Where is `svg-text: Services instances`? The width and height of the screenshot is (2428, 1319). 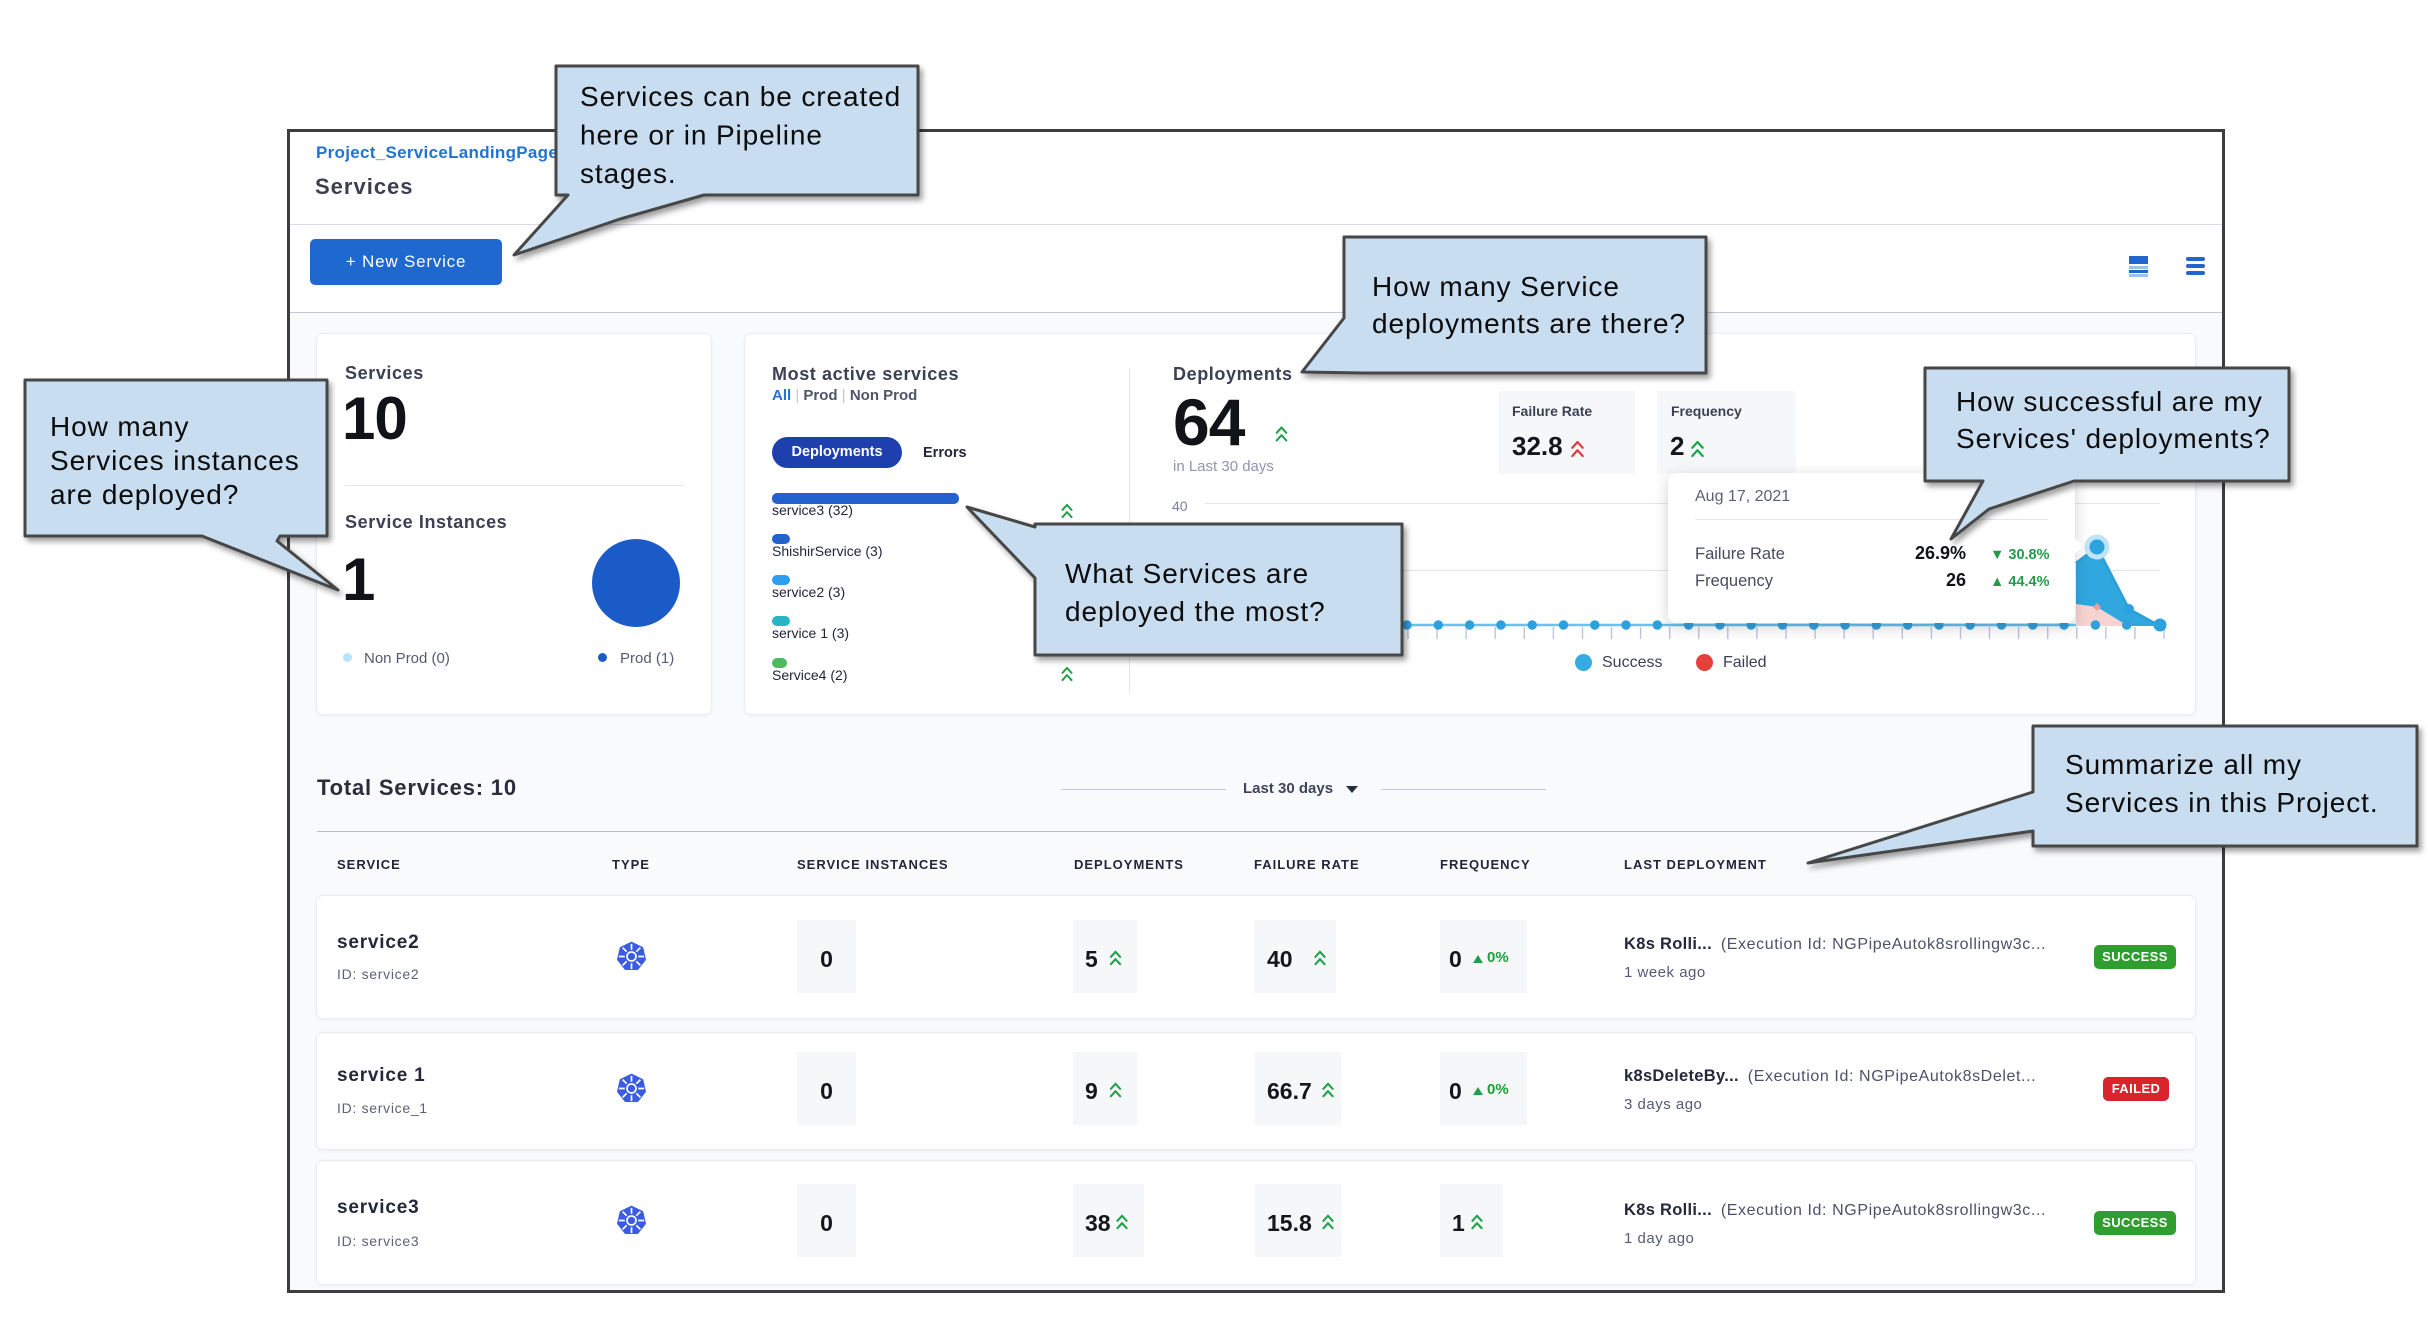 svg-text: Services instances is located at coordinates (175, 460).